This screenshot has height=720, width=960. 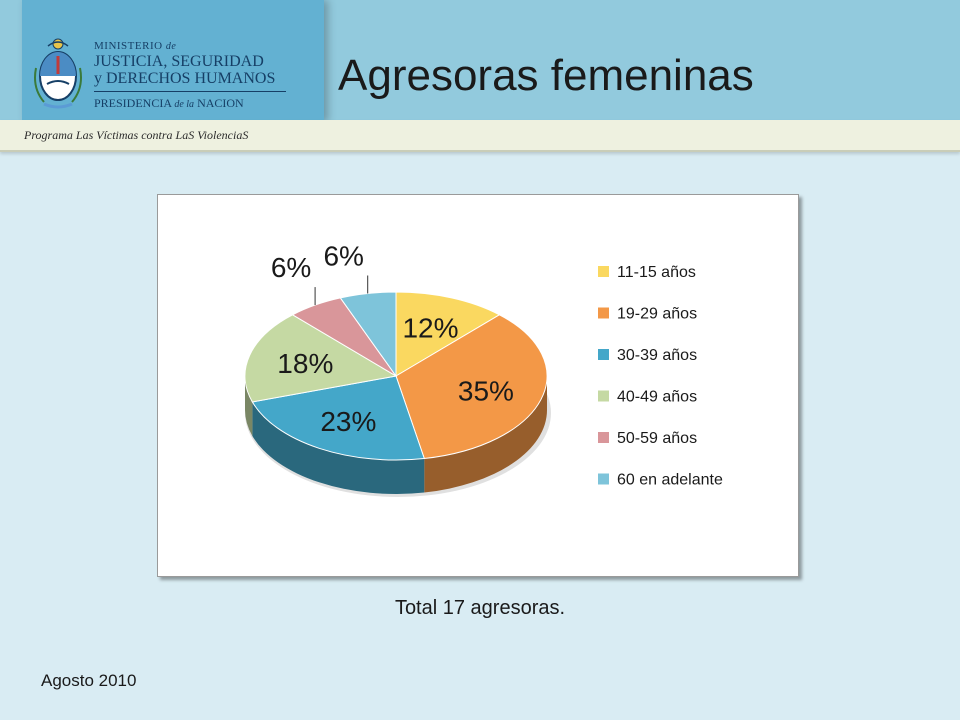 What do you see at coordinates (486, 391) in the screenshot?
I see `data-label-2: 35%` at bounding box center [486, 391].